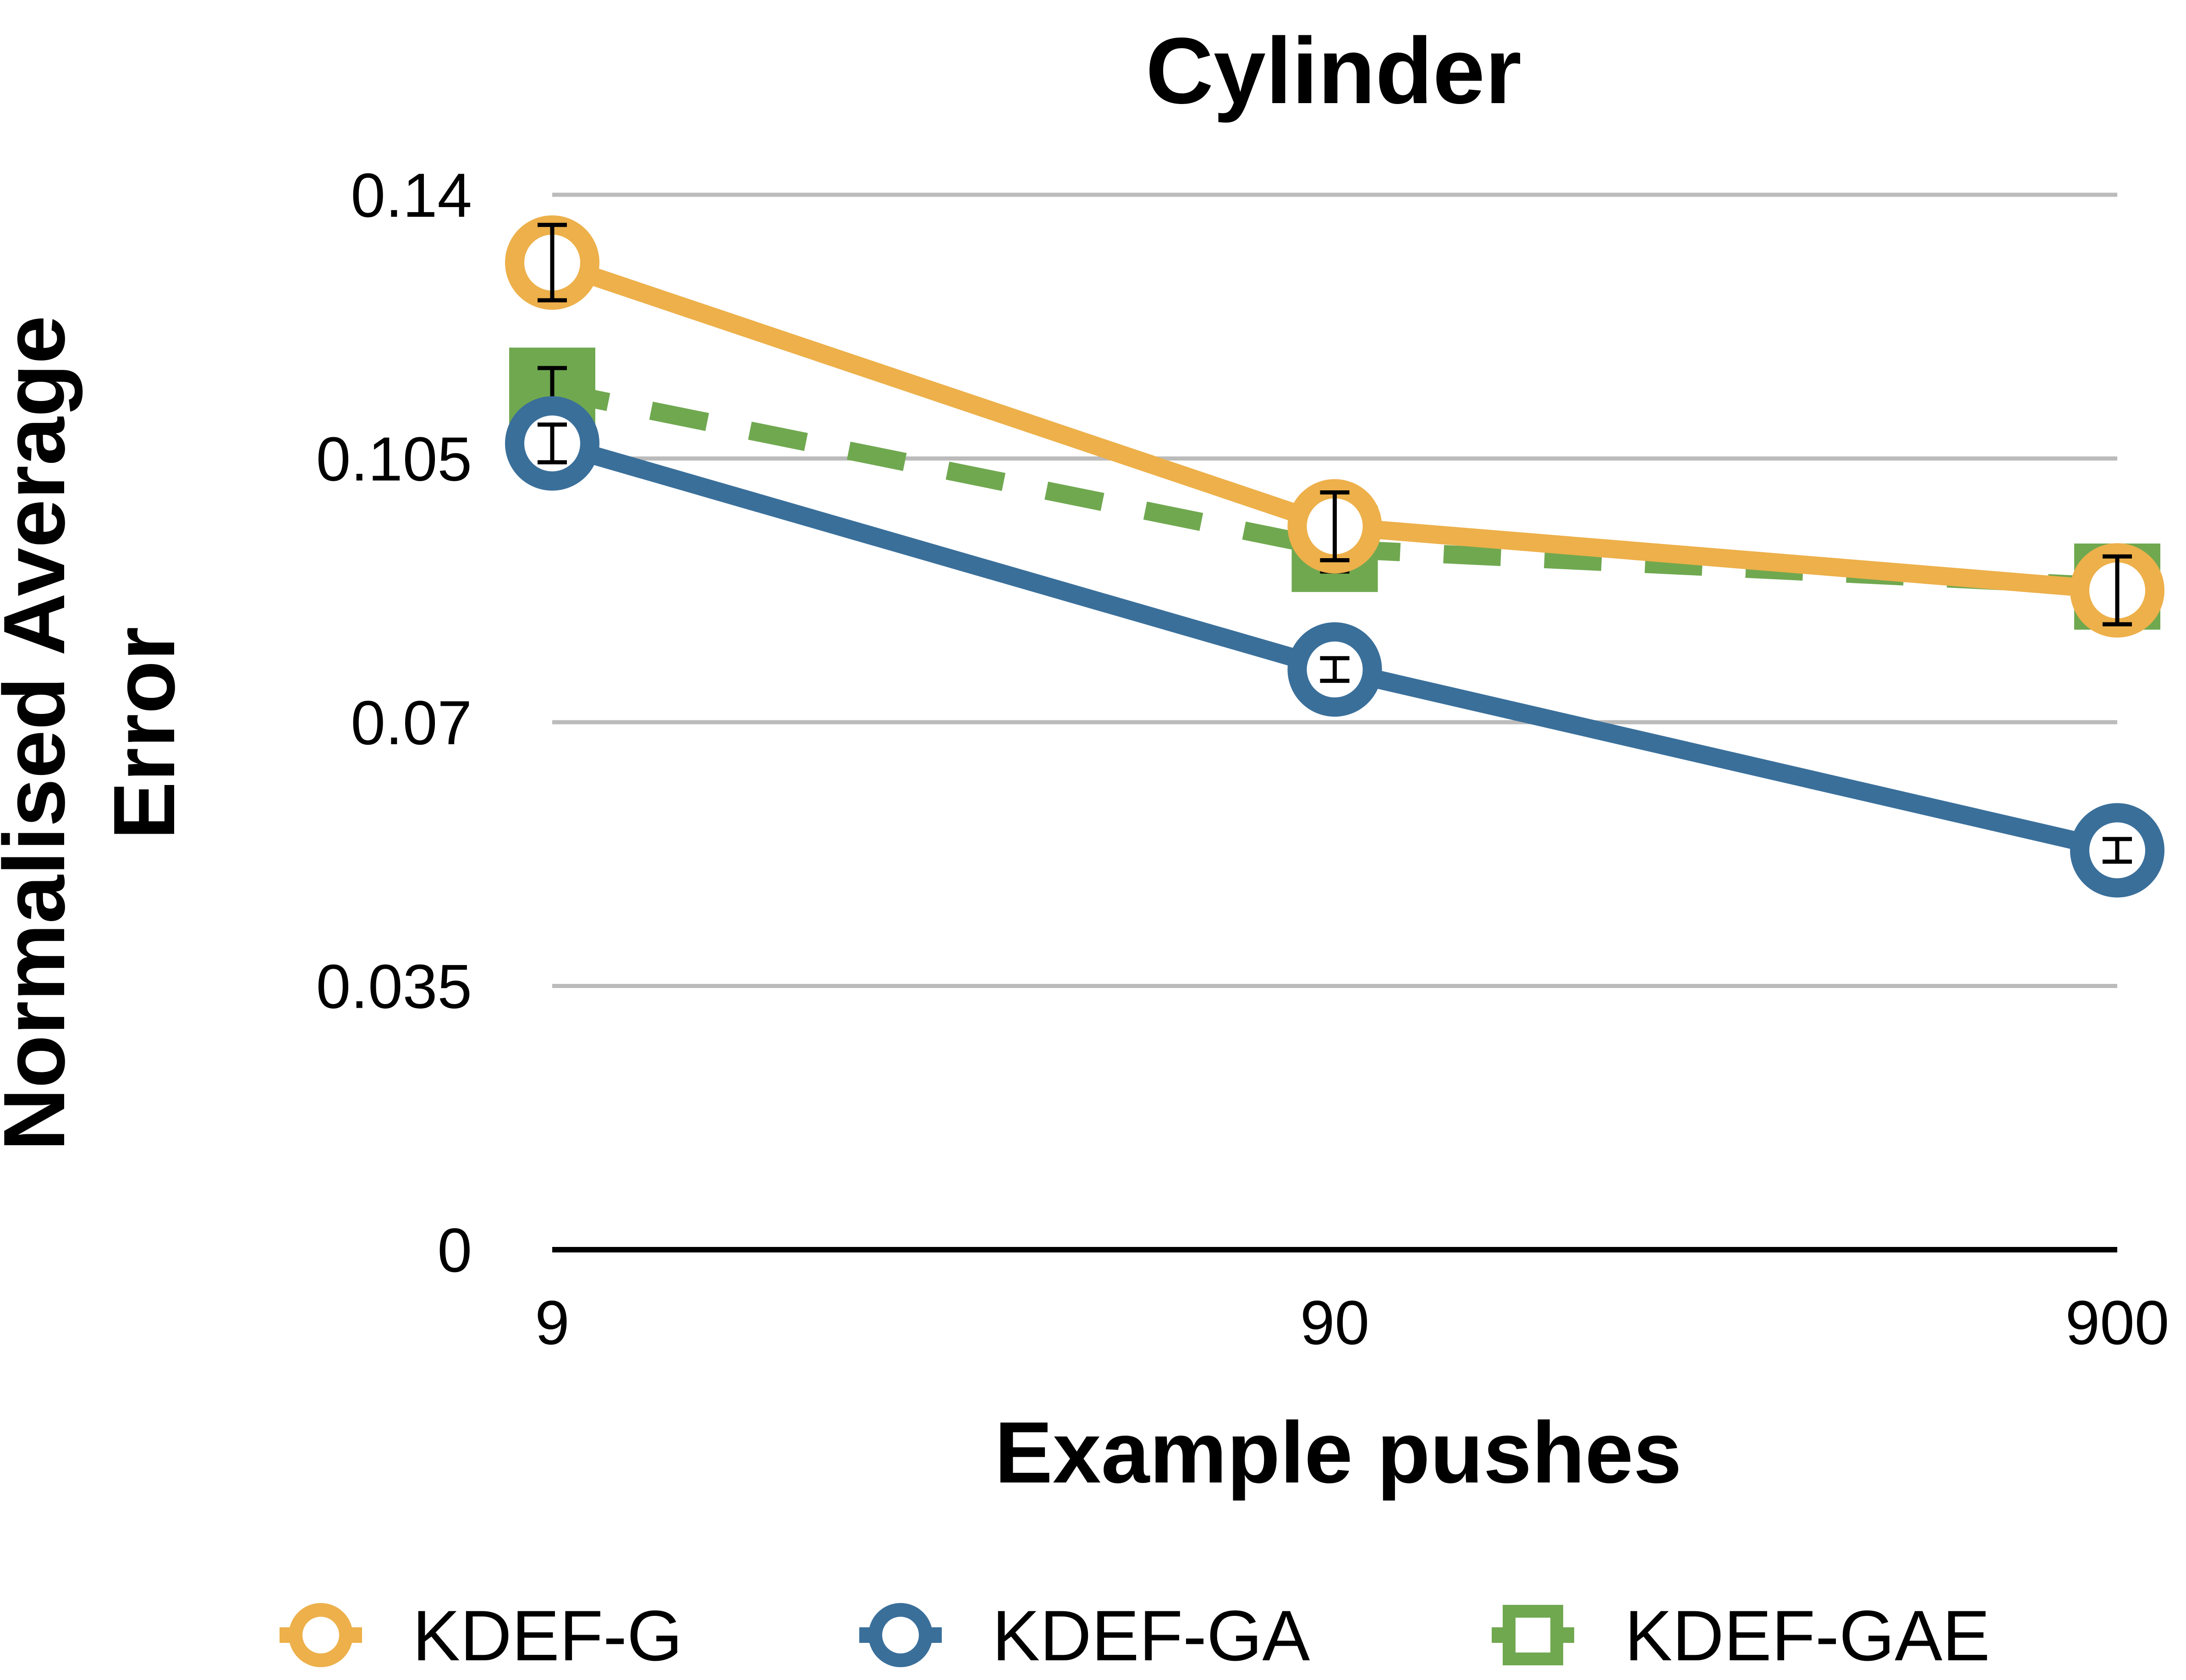 This screenshot has width=2186, height=1680. What do you see at coordinates (411, 195) in the screenshot?
I see `y-tick-label: 0.14` at bounding box center [411, 195].